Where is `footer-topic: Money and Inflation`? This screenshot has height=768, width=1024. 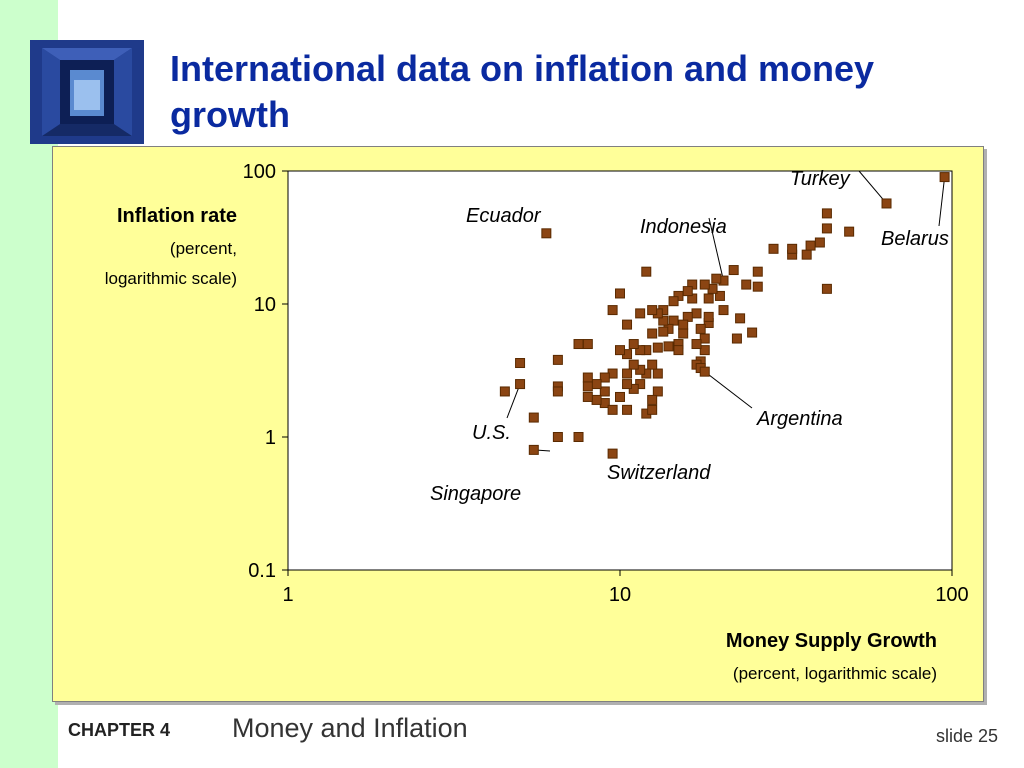 footer-topic: Money and Inflation is located at coordinates (350, 728).